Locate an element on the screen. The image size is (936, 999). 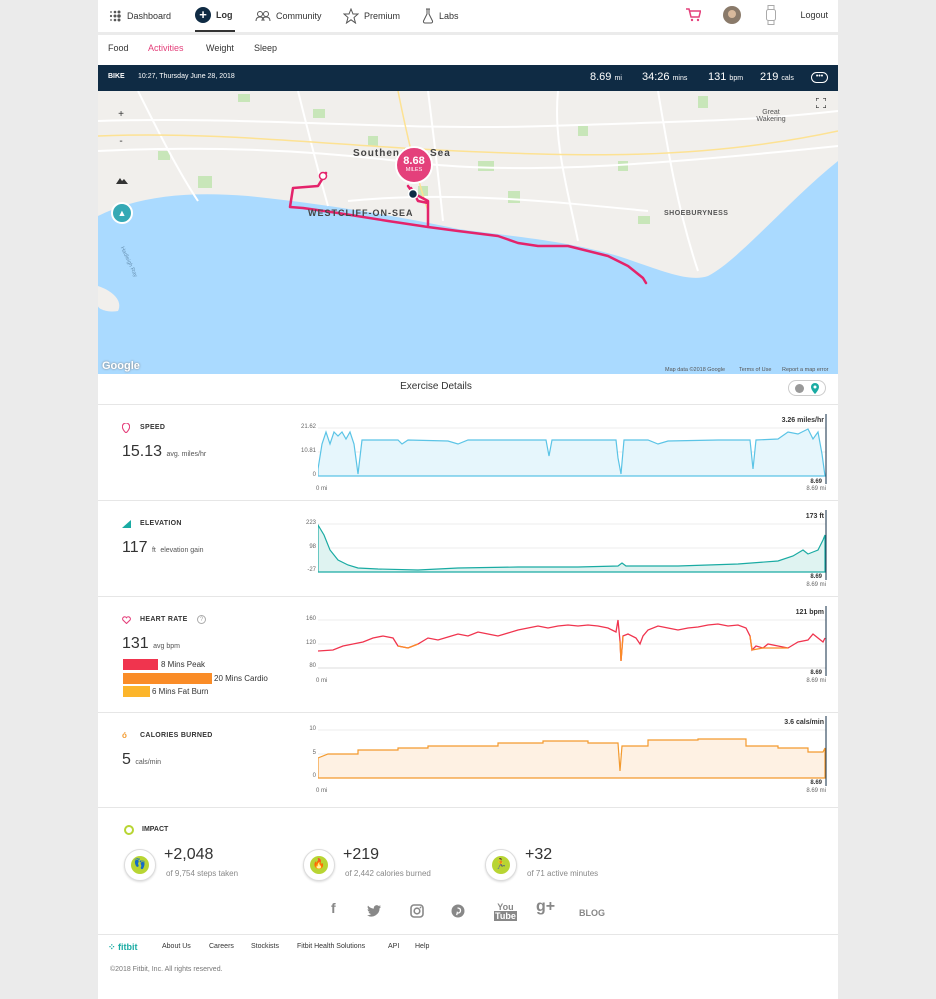
zone-peak-bar is located at coordinates (140, 664).